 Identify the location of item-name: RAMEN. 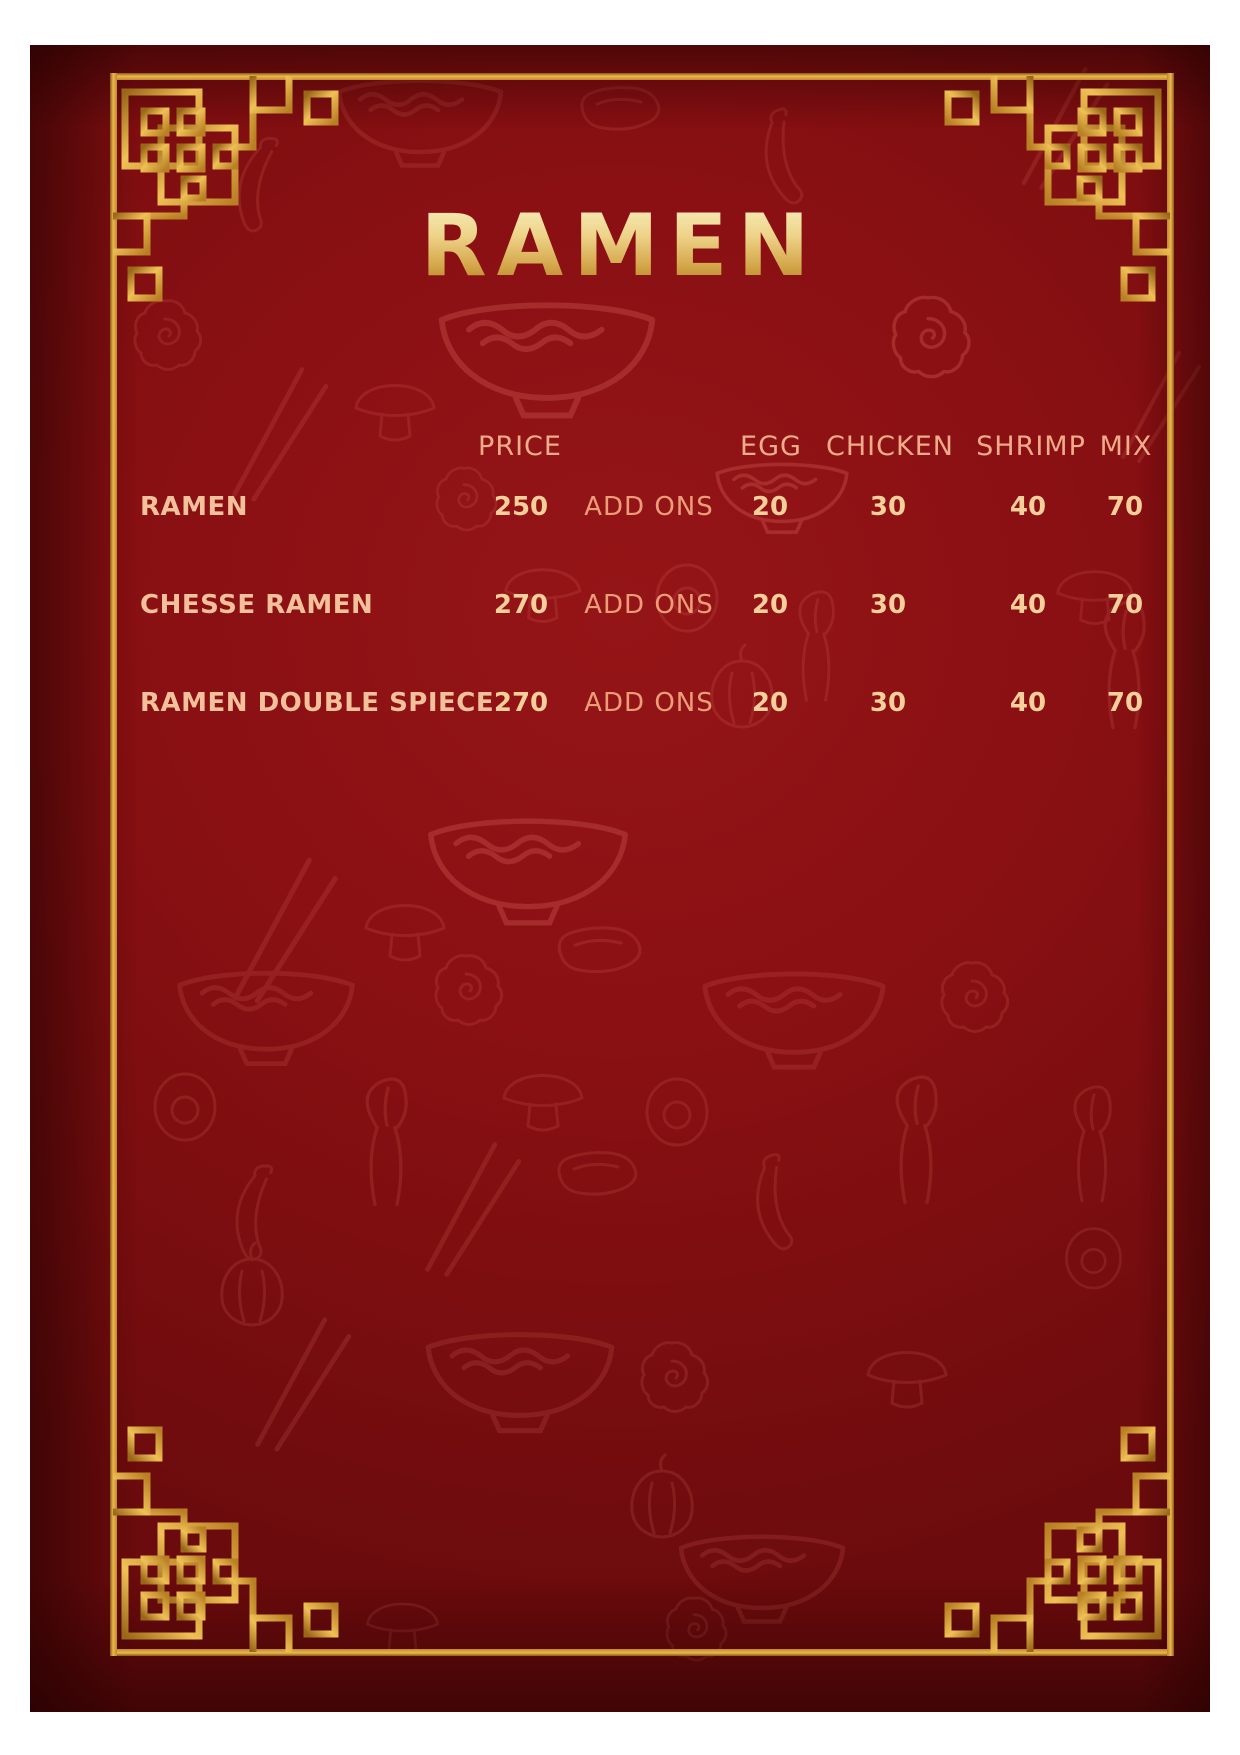
(194, 507).